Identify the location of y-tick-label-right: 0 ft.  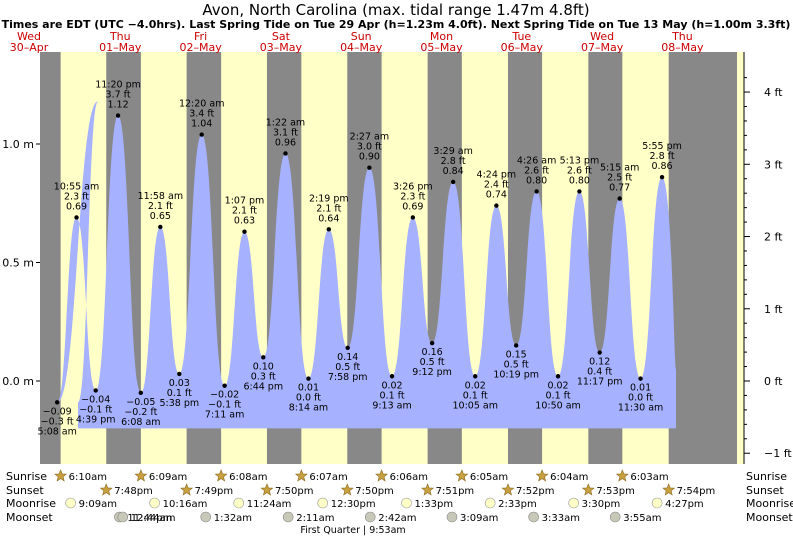
(773, 381).